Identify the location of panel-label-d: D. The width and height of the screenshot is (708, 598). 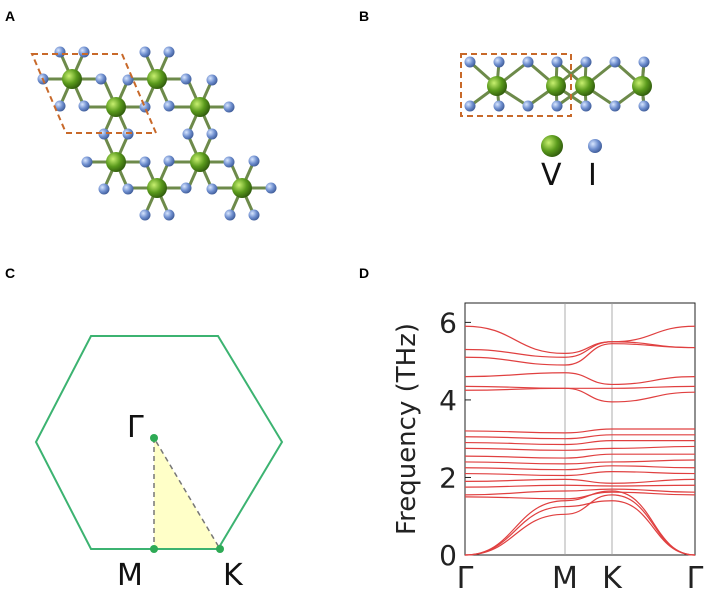
(364, 273).